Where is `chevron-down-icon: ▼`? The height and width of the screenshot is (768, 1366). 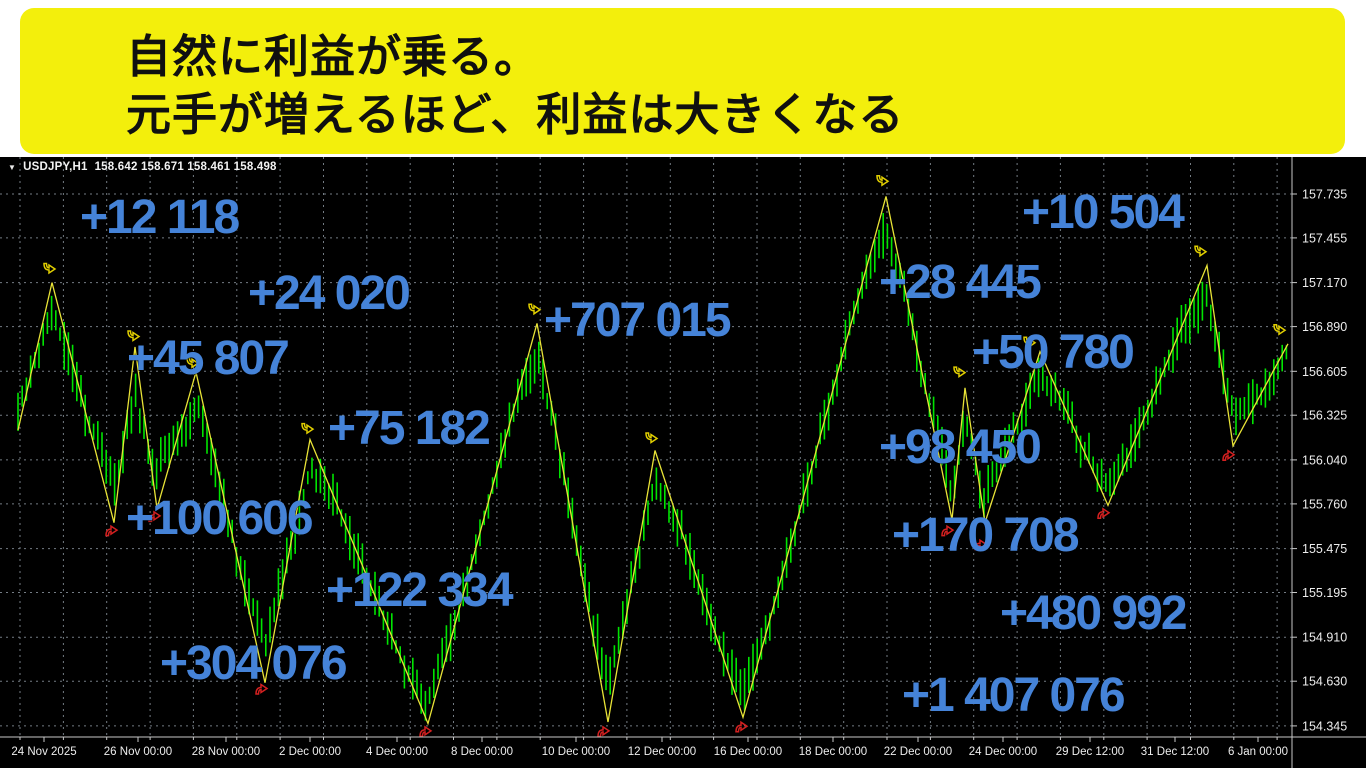
chevron-down-icon: ▼ is located at coordinates (12, 167).